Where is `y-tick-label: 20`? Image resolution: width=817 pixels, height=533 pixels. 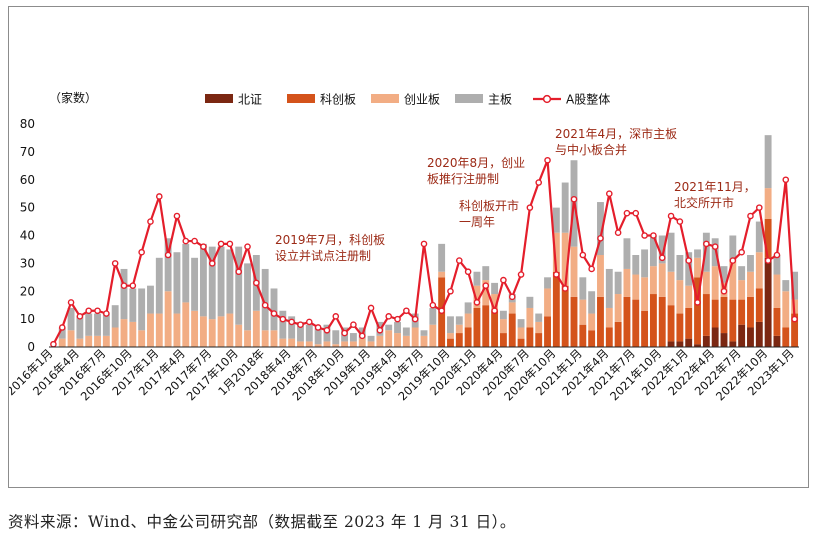
y-tick-label: 20 is located at coordinates (27, 291).